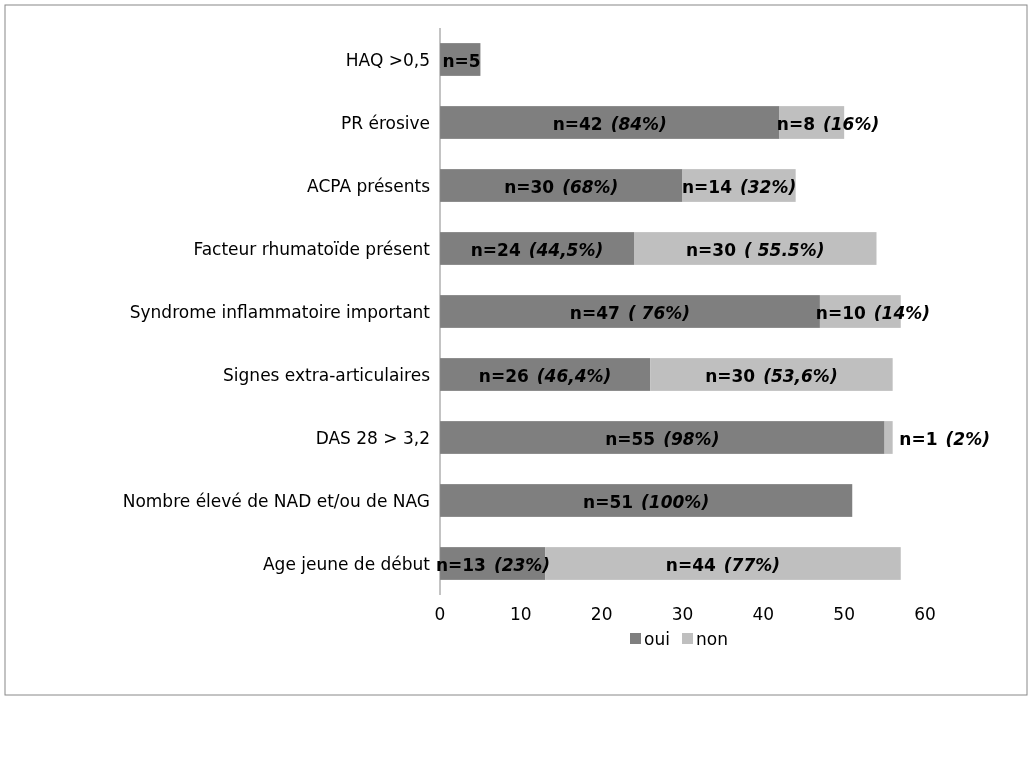  I want to click on data-label: n=30 (53,6%), so click(771, 375).